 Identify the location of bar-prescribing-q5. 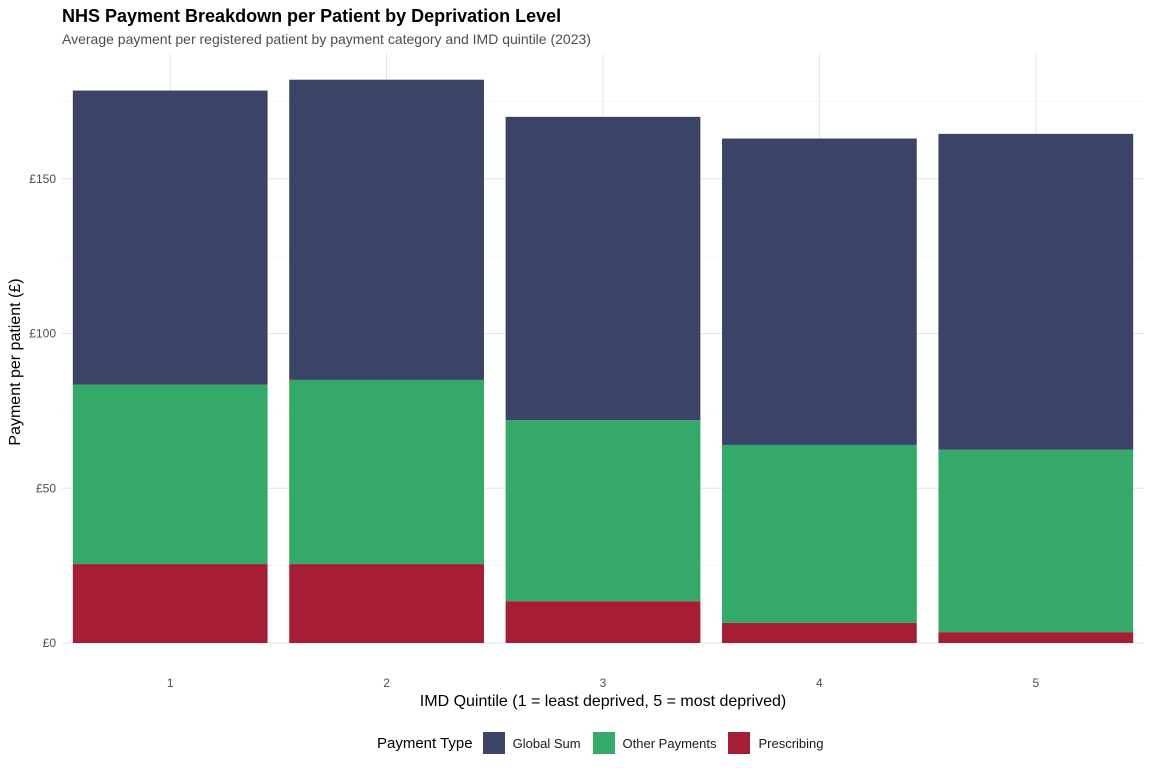
(1036, 637).